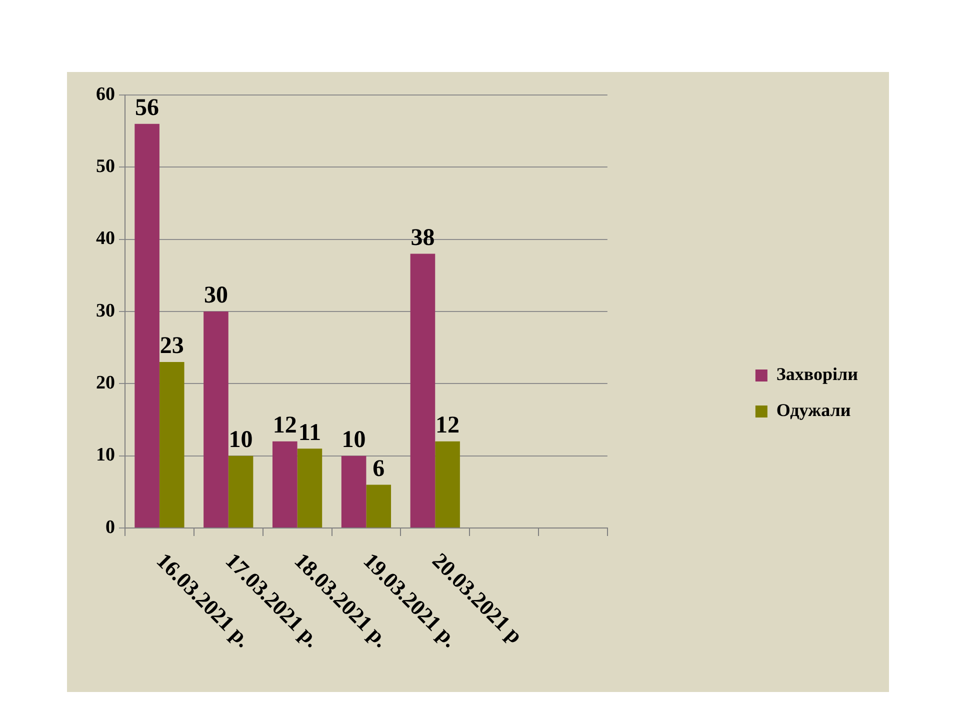  Describe the element at coordinates (216, 295) in the screenshot. I see `data-label: 30` at that location.